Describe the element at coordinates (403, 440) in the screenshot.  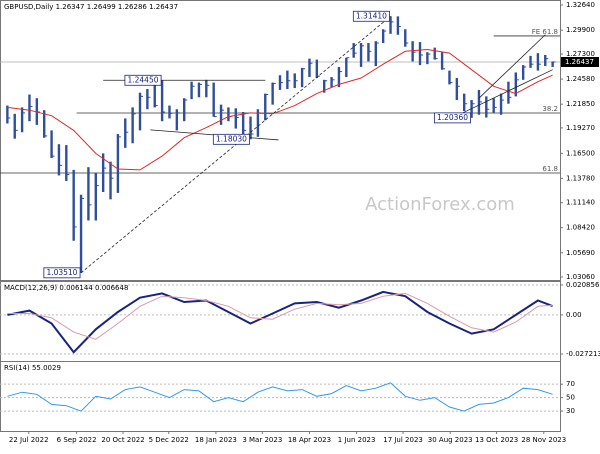
I see `x-tick-label: 17 Jul 2023` at that location.